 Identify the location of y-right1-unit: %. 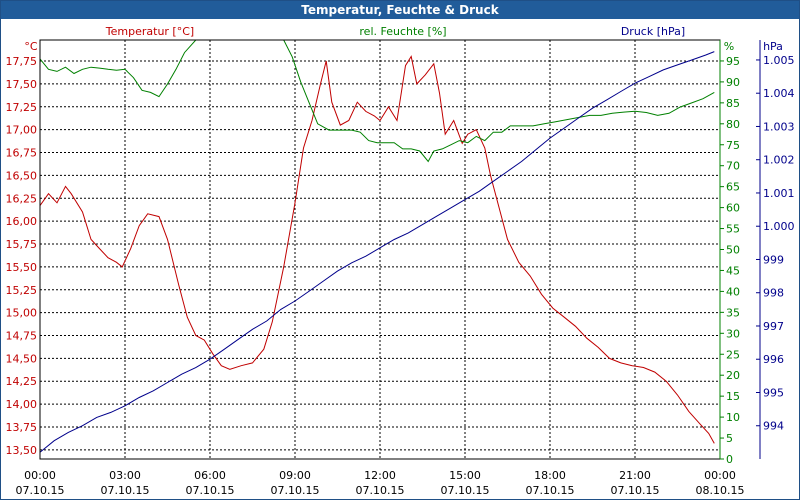
(729, 46).